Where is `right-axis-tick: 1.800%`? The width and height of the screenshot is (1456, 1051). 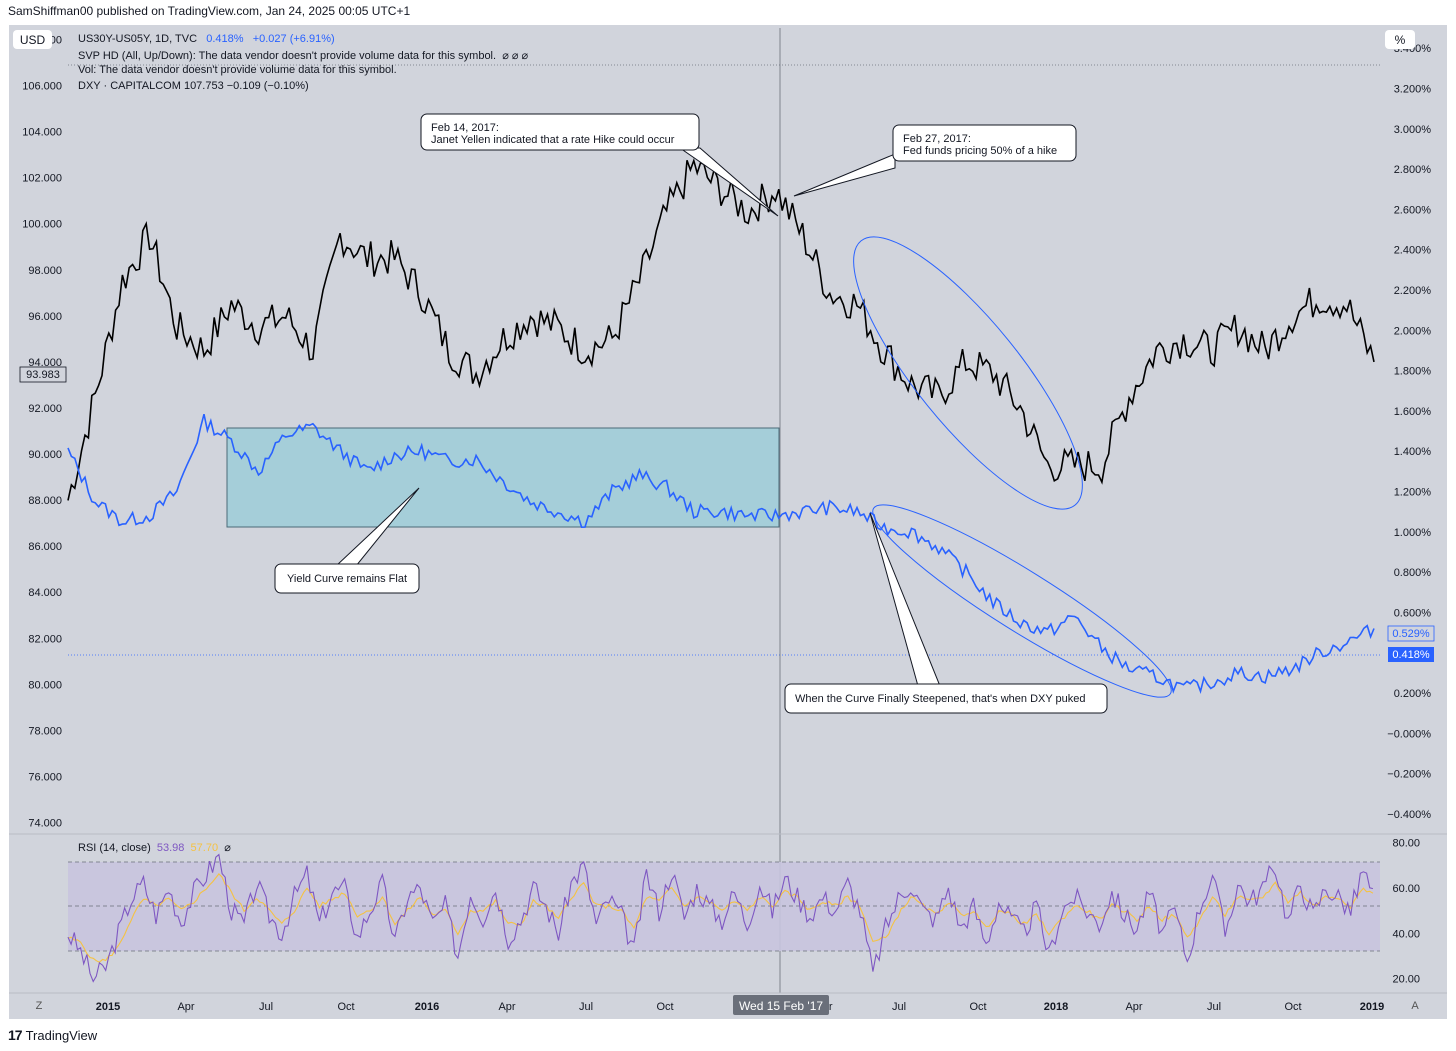
right-axis-tick: 1.800% is located at coordinates (1413, 372).